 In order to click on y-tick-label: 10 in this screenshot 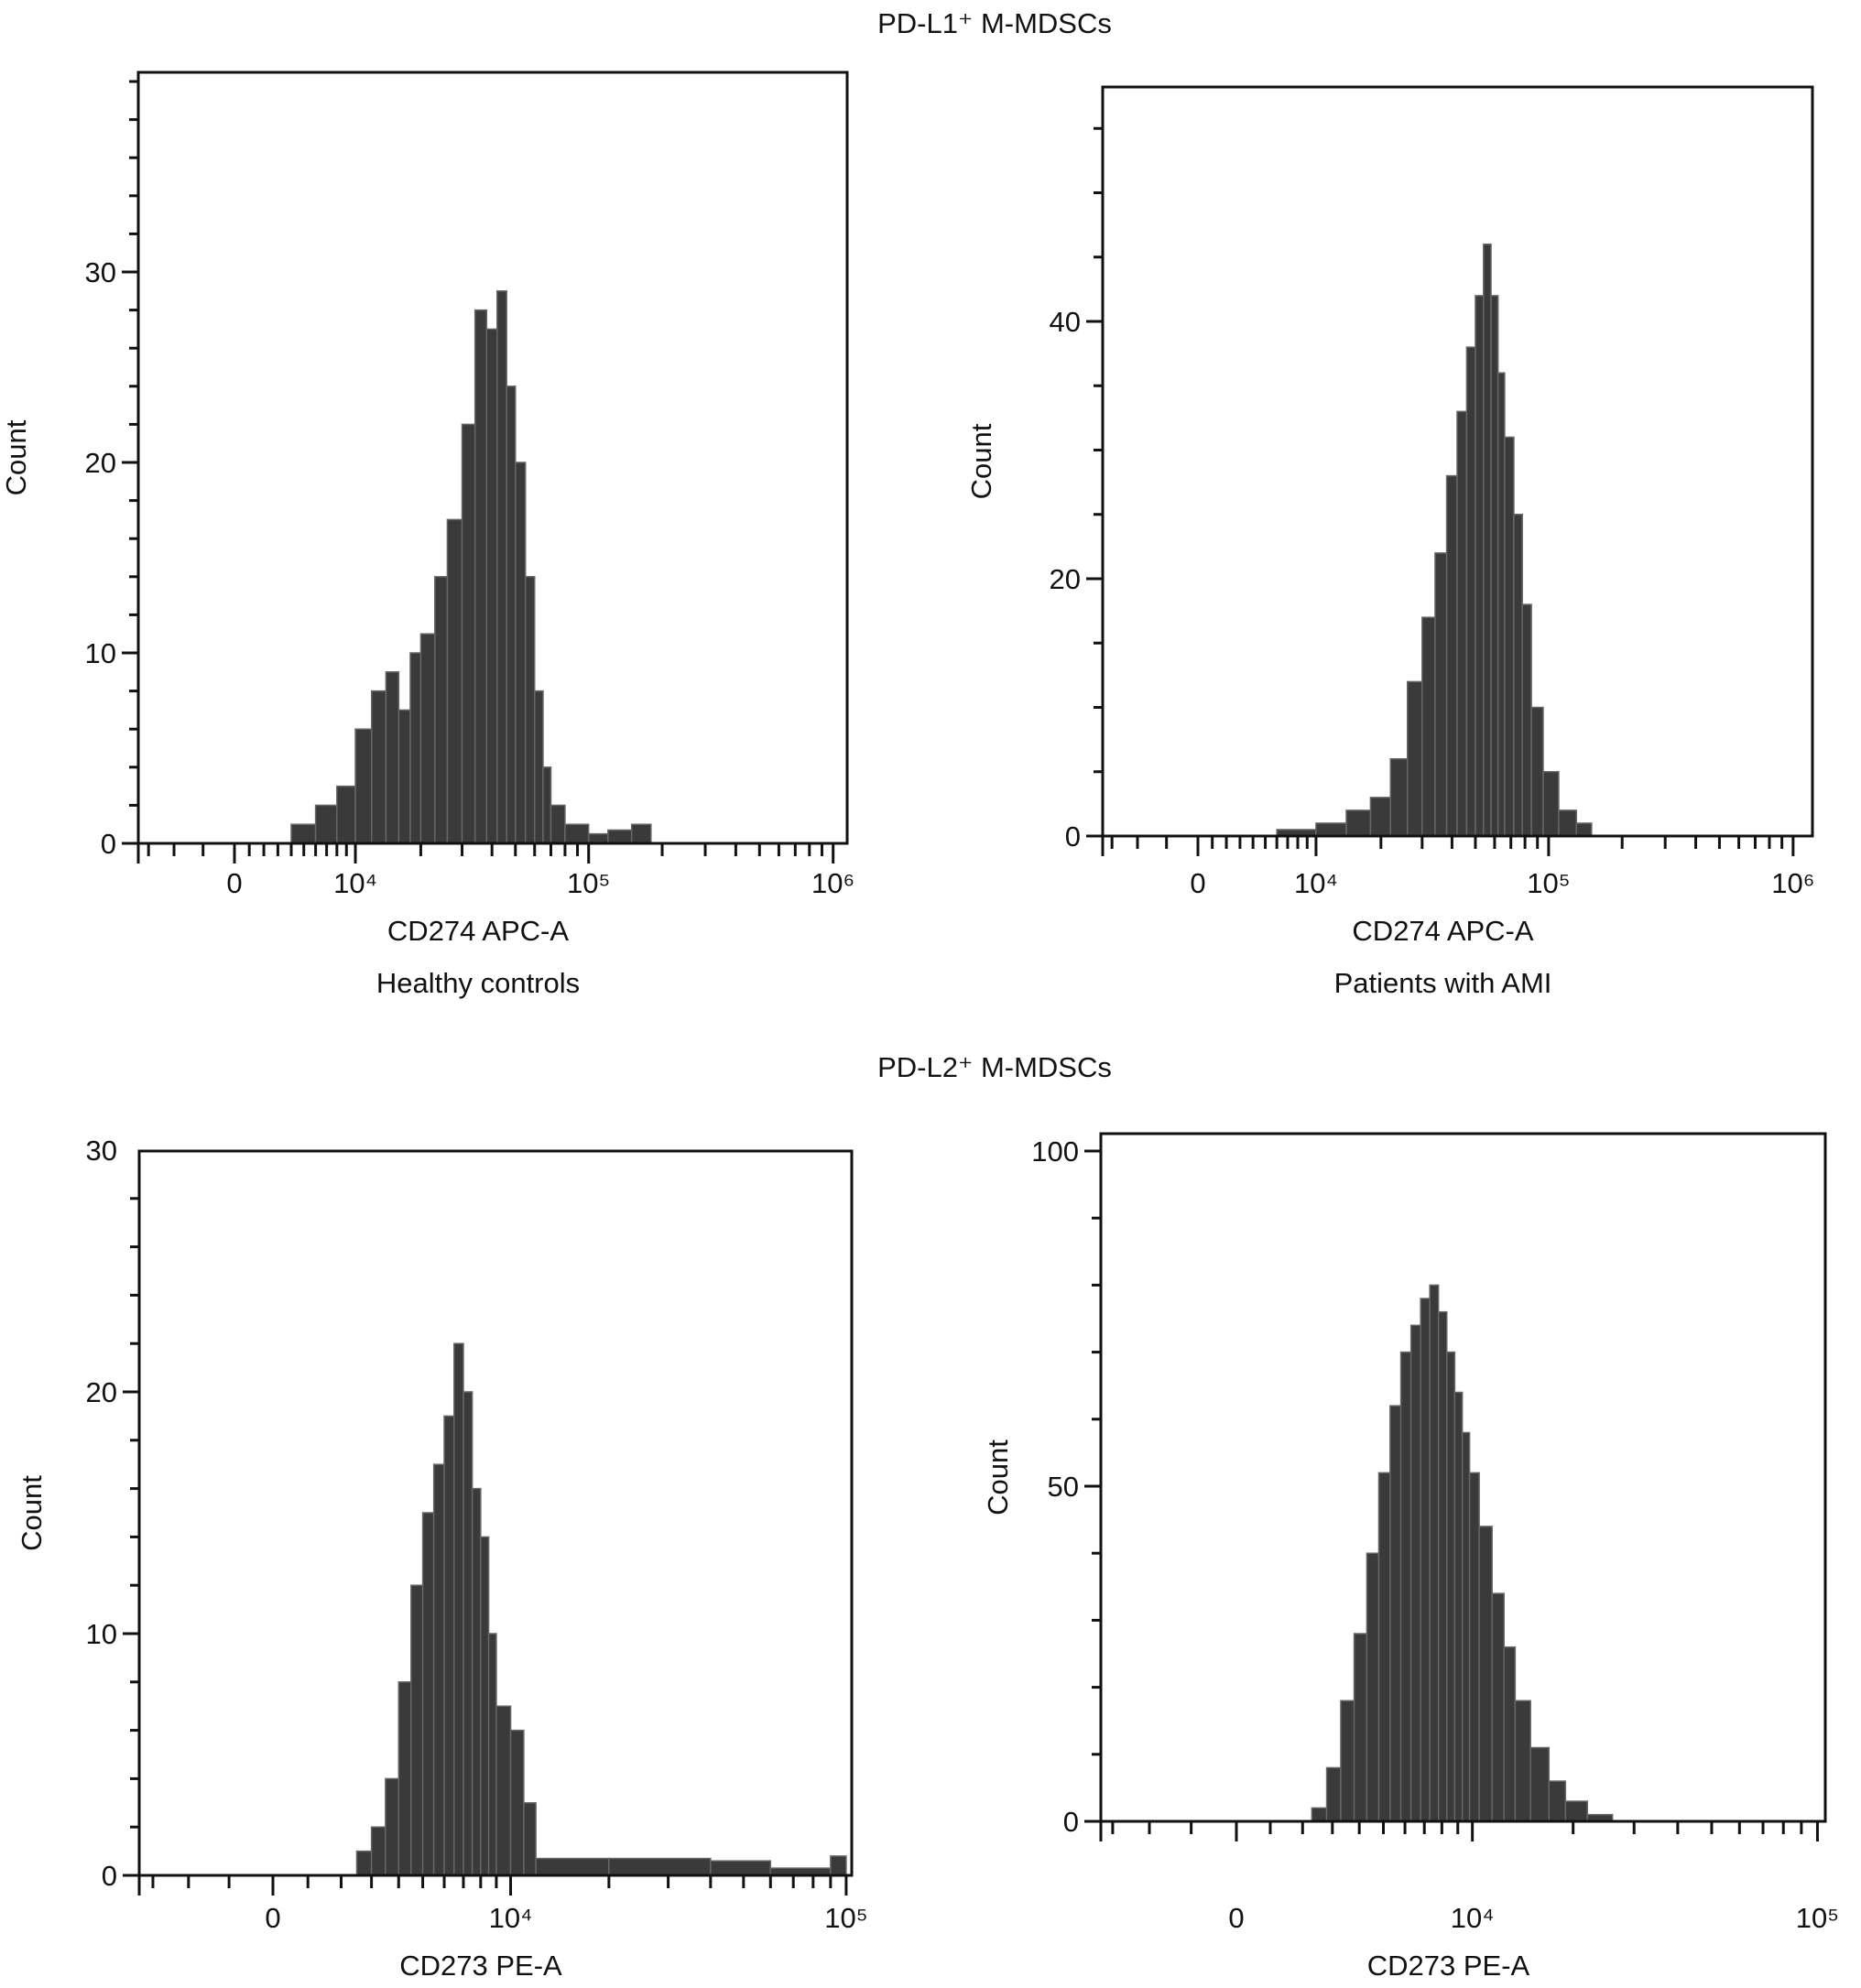, I will do `click(102, 1634)`.